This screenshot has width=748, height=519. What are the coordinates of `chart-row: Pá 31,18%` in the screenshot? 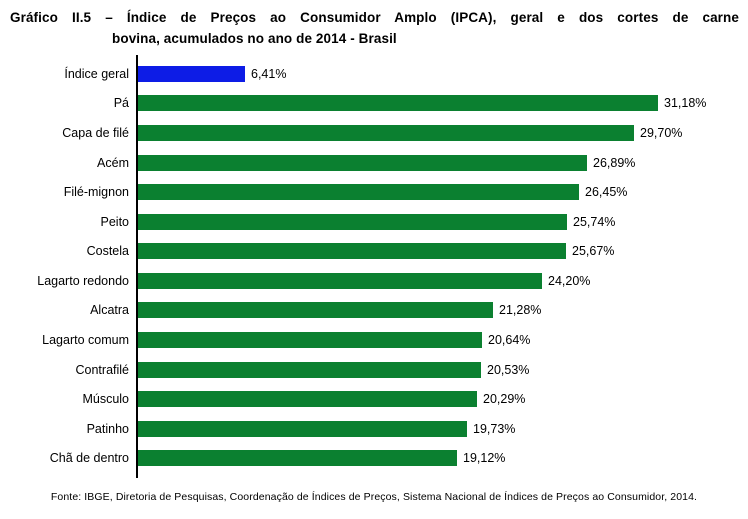 It's located at (374, 104).